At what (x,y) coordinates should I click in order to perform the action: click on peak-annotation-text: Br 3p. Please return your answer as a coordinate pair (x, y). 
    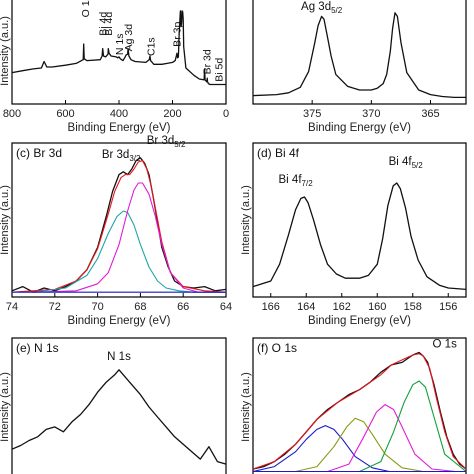
    Looking at the image, I should click on (178, 34).